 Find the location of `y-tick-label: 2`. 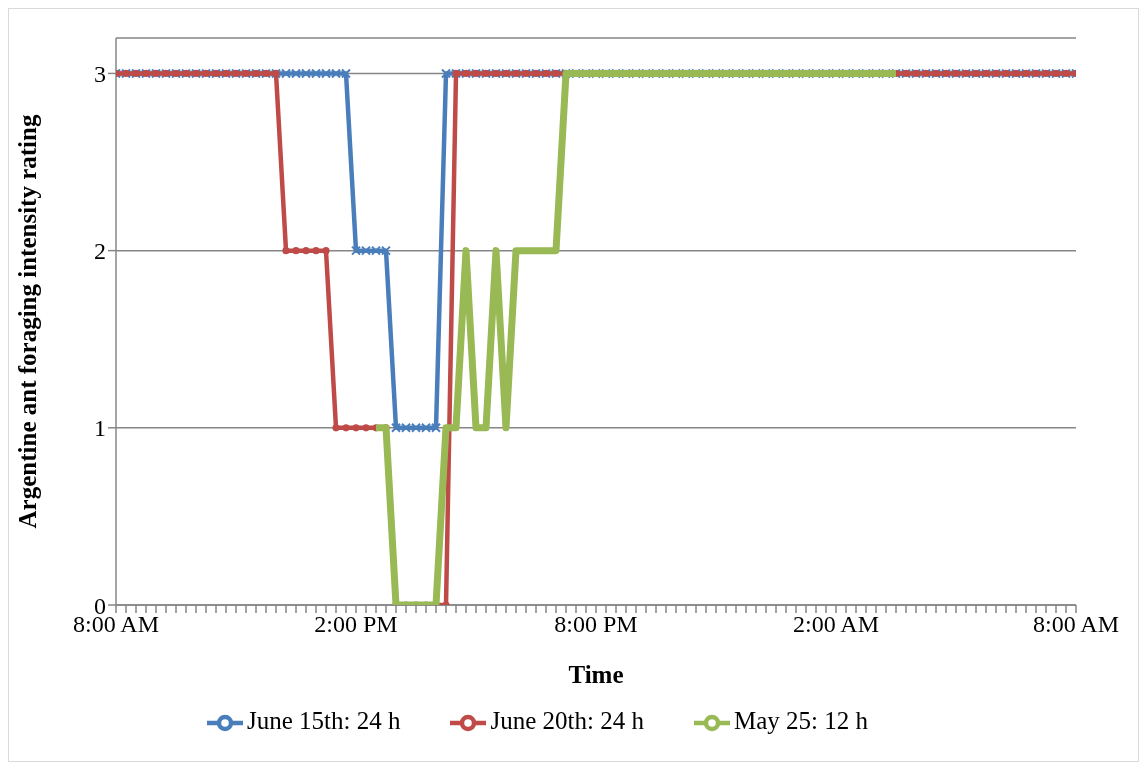

y-tick-label: 2 is located at coordinates (100, 251).